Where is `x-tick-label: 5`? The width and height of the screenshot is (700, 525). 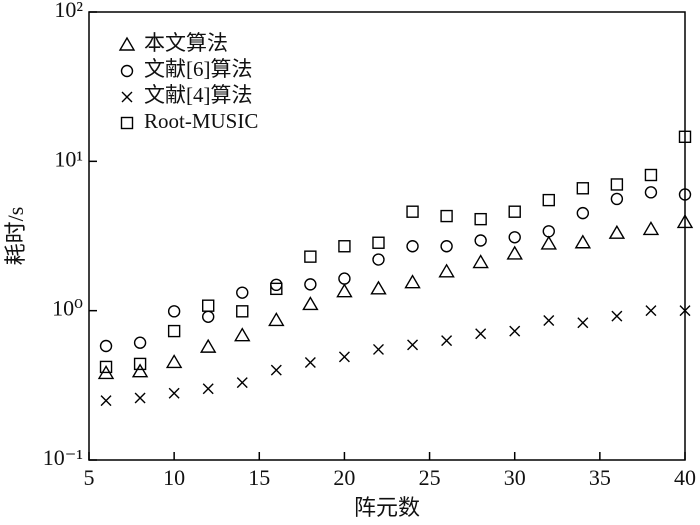
x-tick-label: 5 is located at coordinates (89, 477).